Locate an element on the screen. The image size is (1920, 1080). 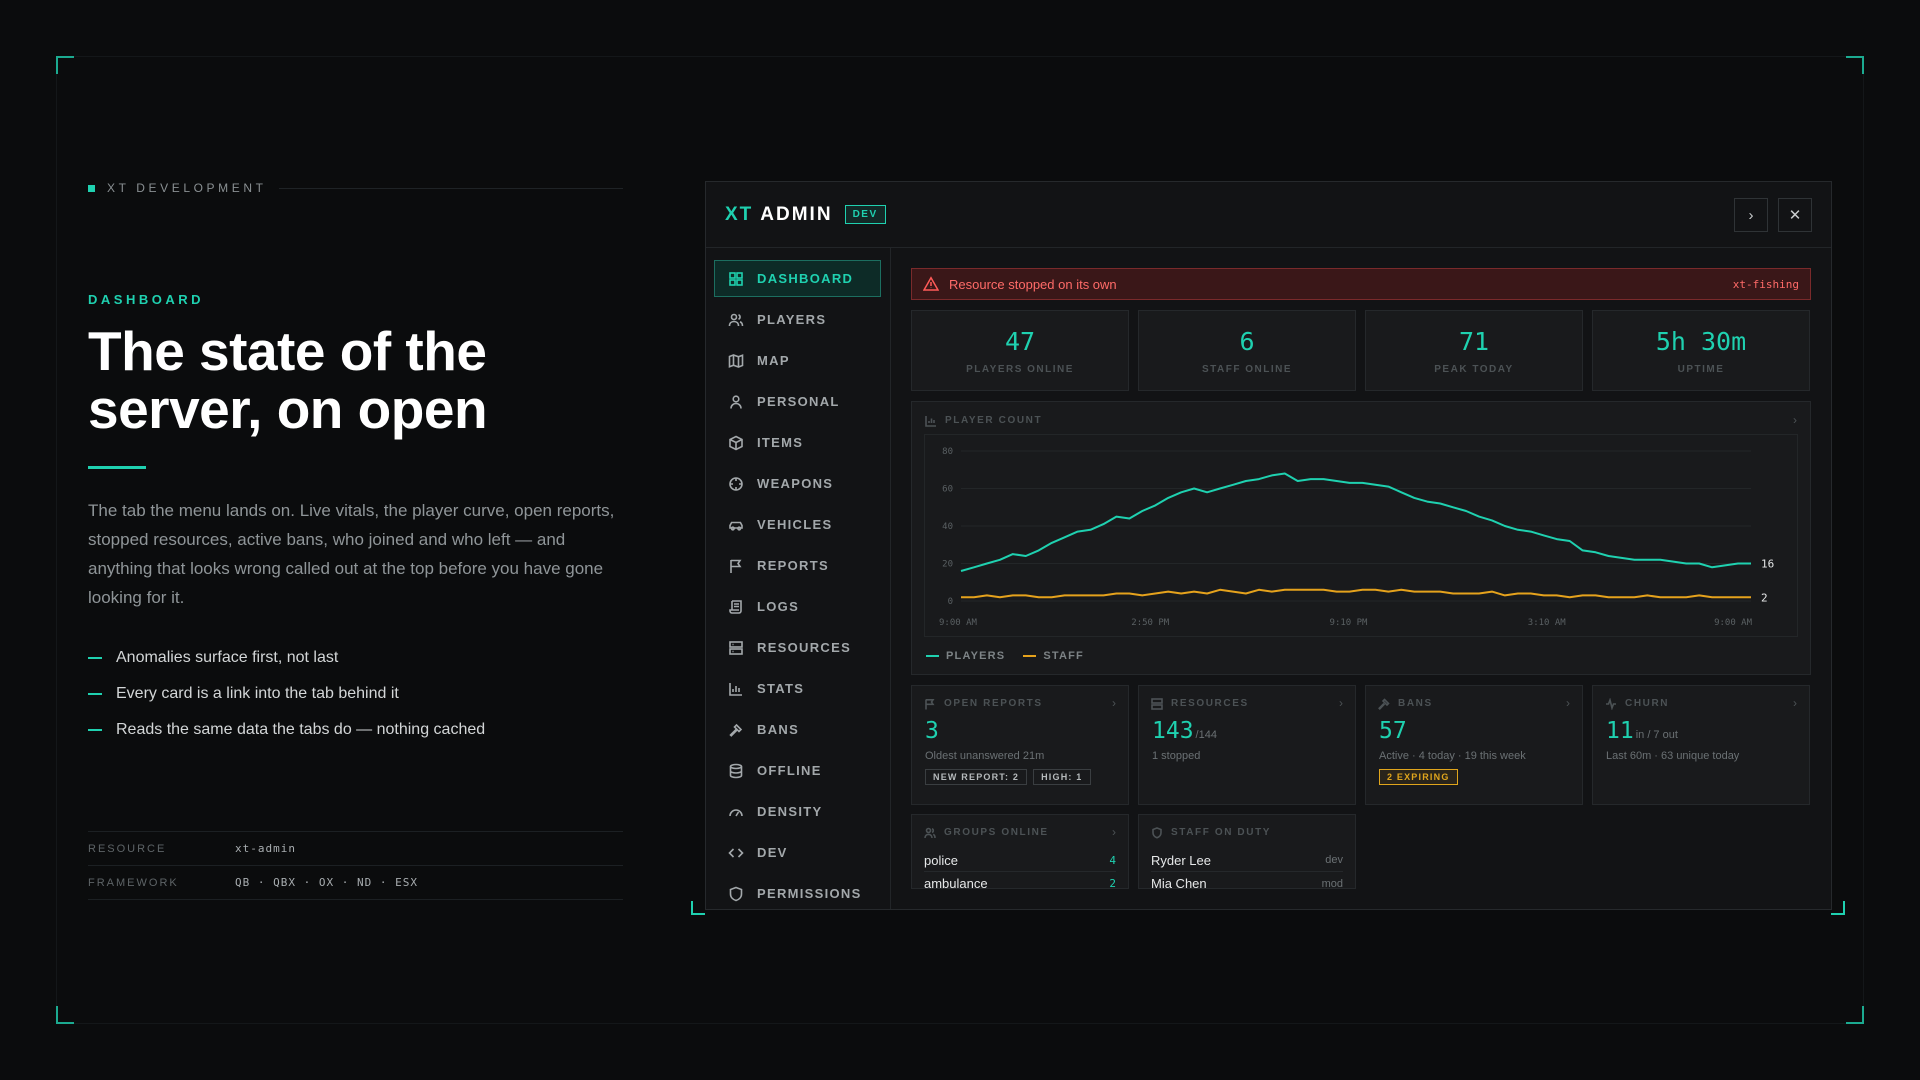
card-title: CHURN is located at coordinates (1647, 703).